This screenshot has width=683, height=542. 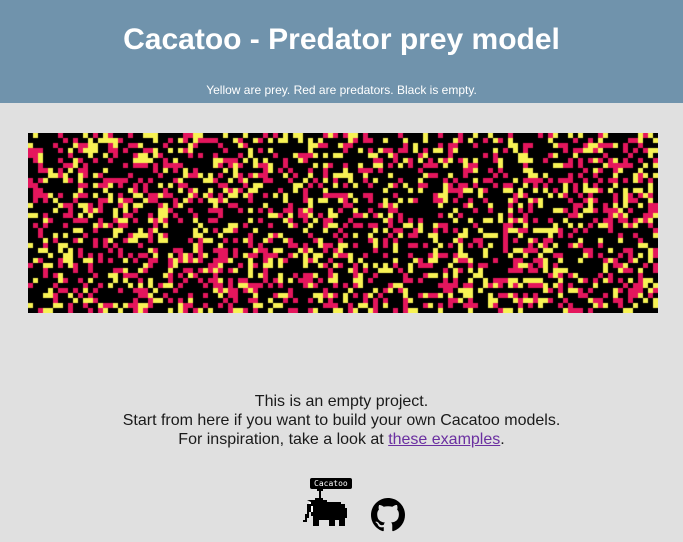 I want to click on elephant-icon, so click(x=325, y=507).